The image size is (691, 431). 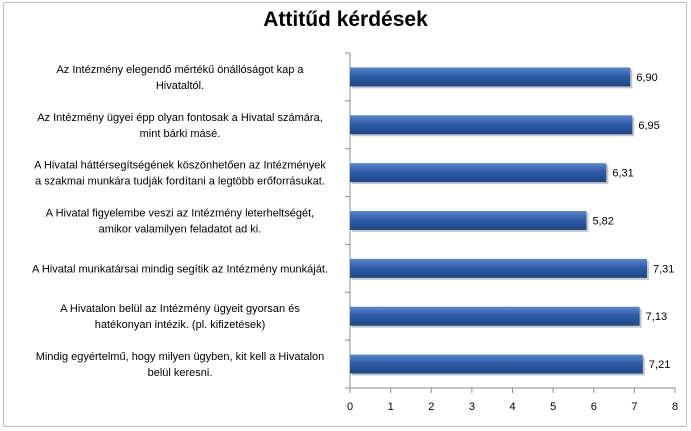 What do you see at coordinates (648, 126) in the screenshot?
I see `data-label: 6,95` at bounding box center [648, 126].